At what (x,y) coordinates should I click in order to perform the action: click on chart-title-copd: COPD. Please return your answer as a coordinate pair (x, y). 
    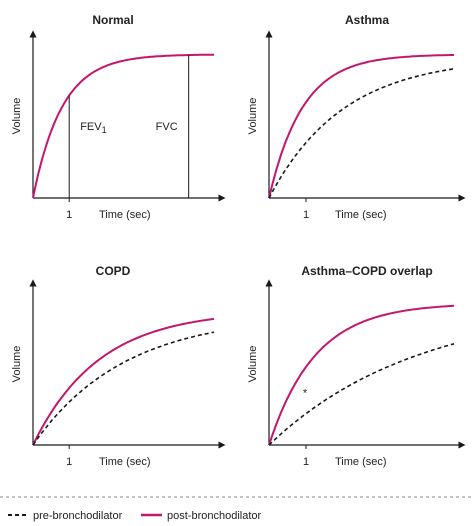
    Looking at the image, I should click on (113, 271).